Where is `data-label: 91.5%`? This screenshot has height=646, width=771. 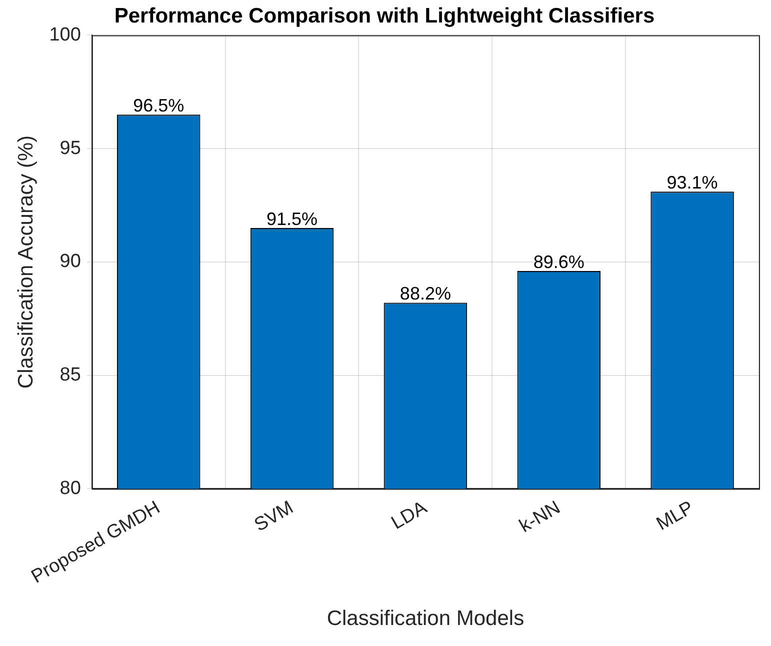 data-label: 91.5% is located at coordinates (292, 218).